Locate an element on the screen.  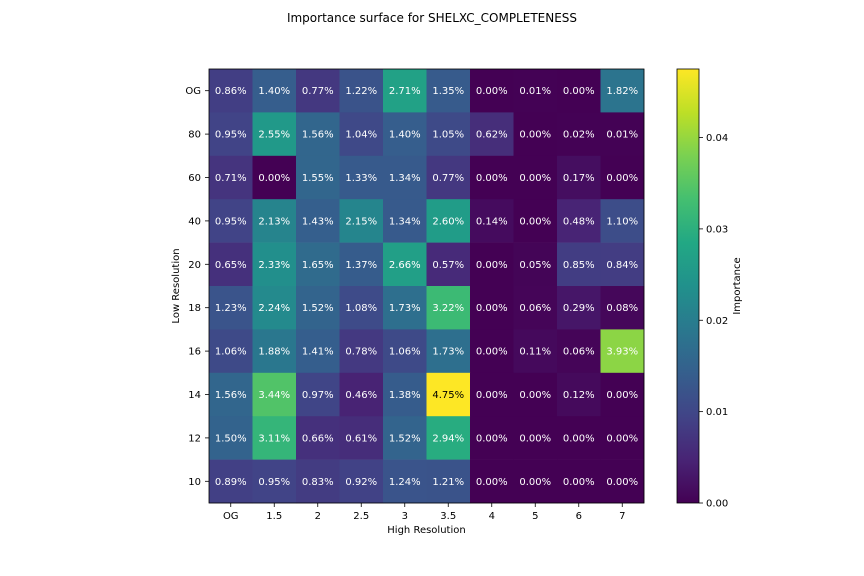
y-tick-label: 14 is located at coordinates (194, 395).